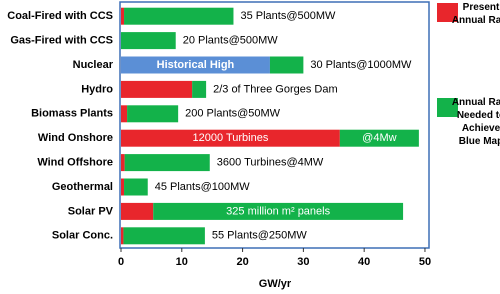 This screenshot has width=500, height=294. What do you see at coordinates (270, 163) in the screenshot?
I see `bar-end-label: 3600 Turbines@4MW` at bounding box center [270, 163].